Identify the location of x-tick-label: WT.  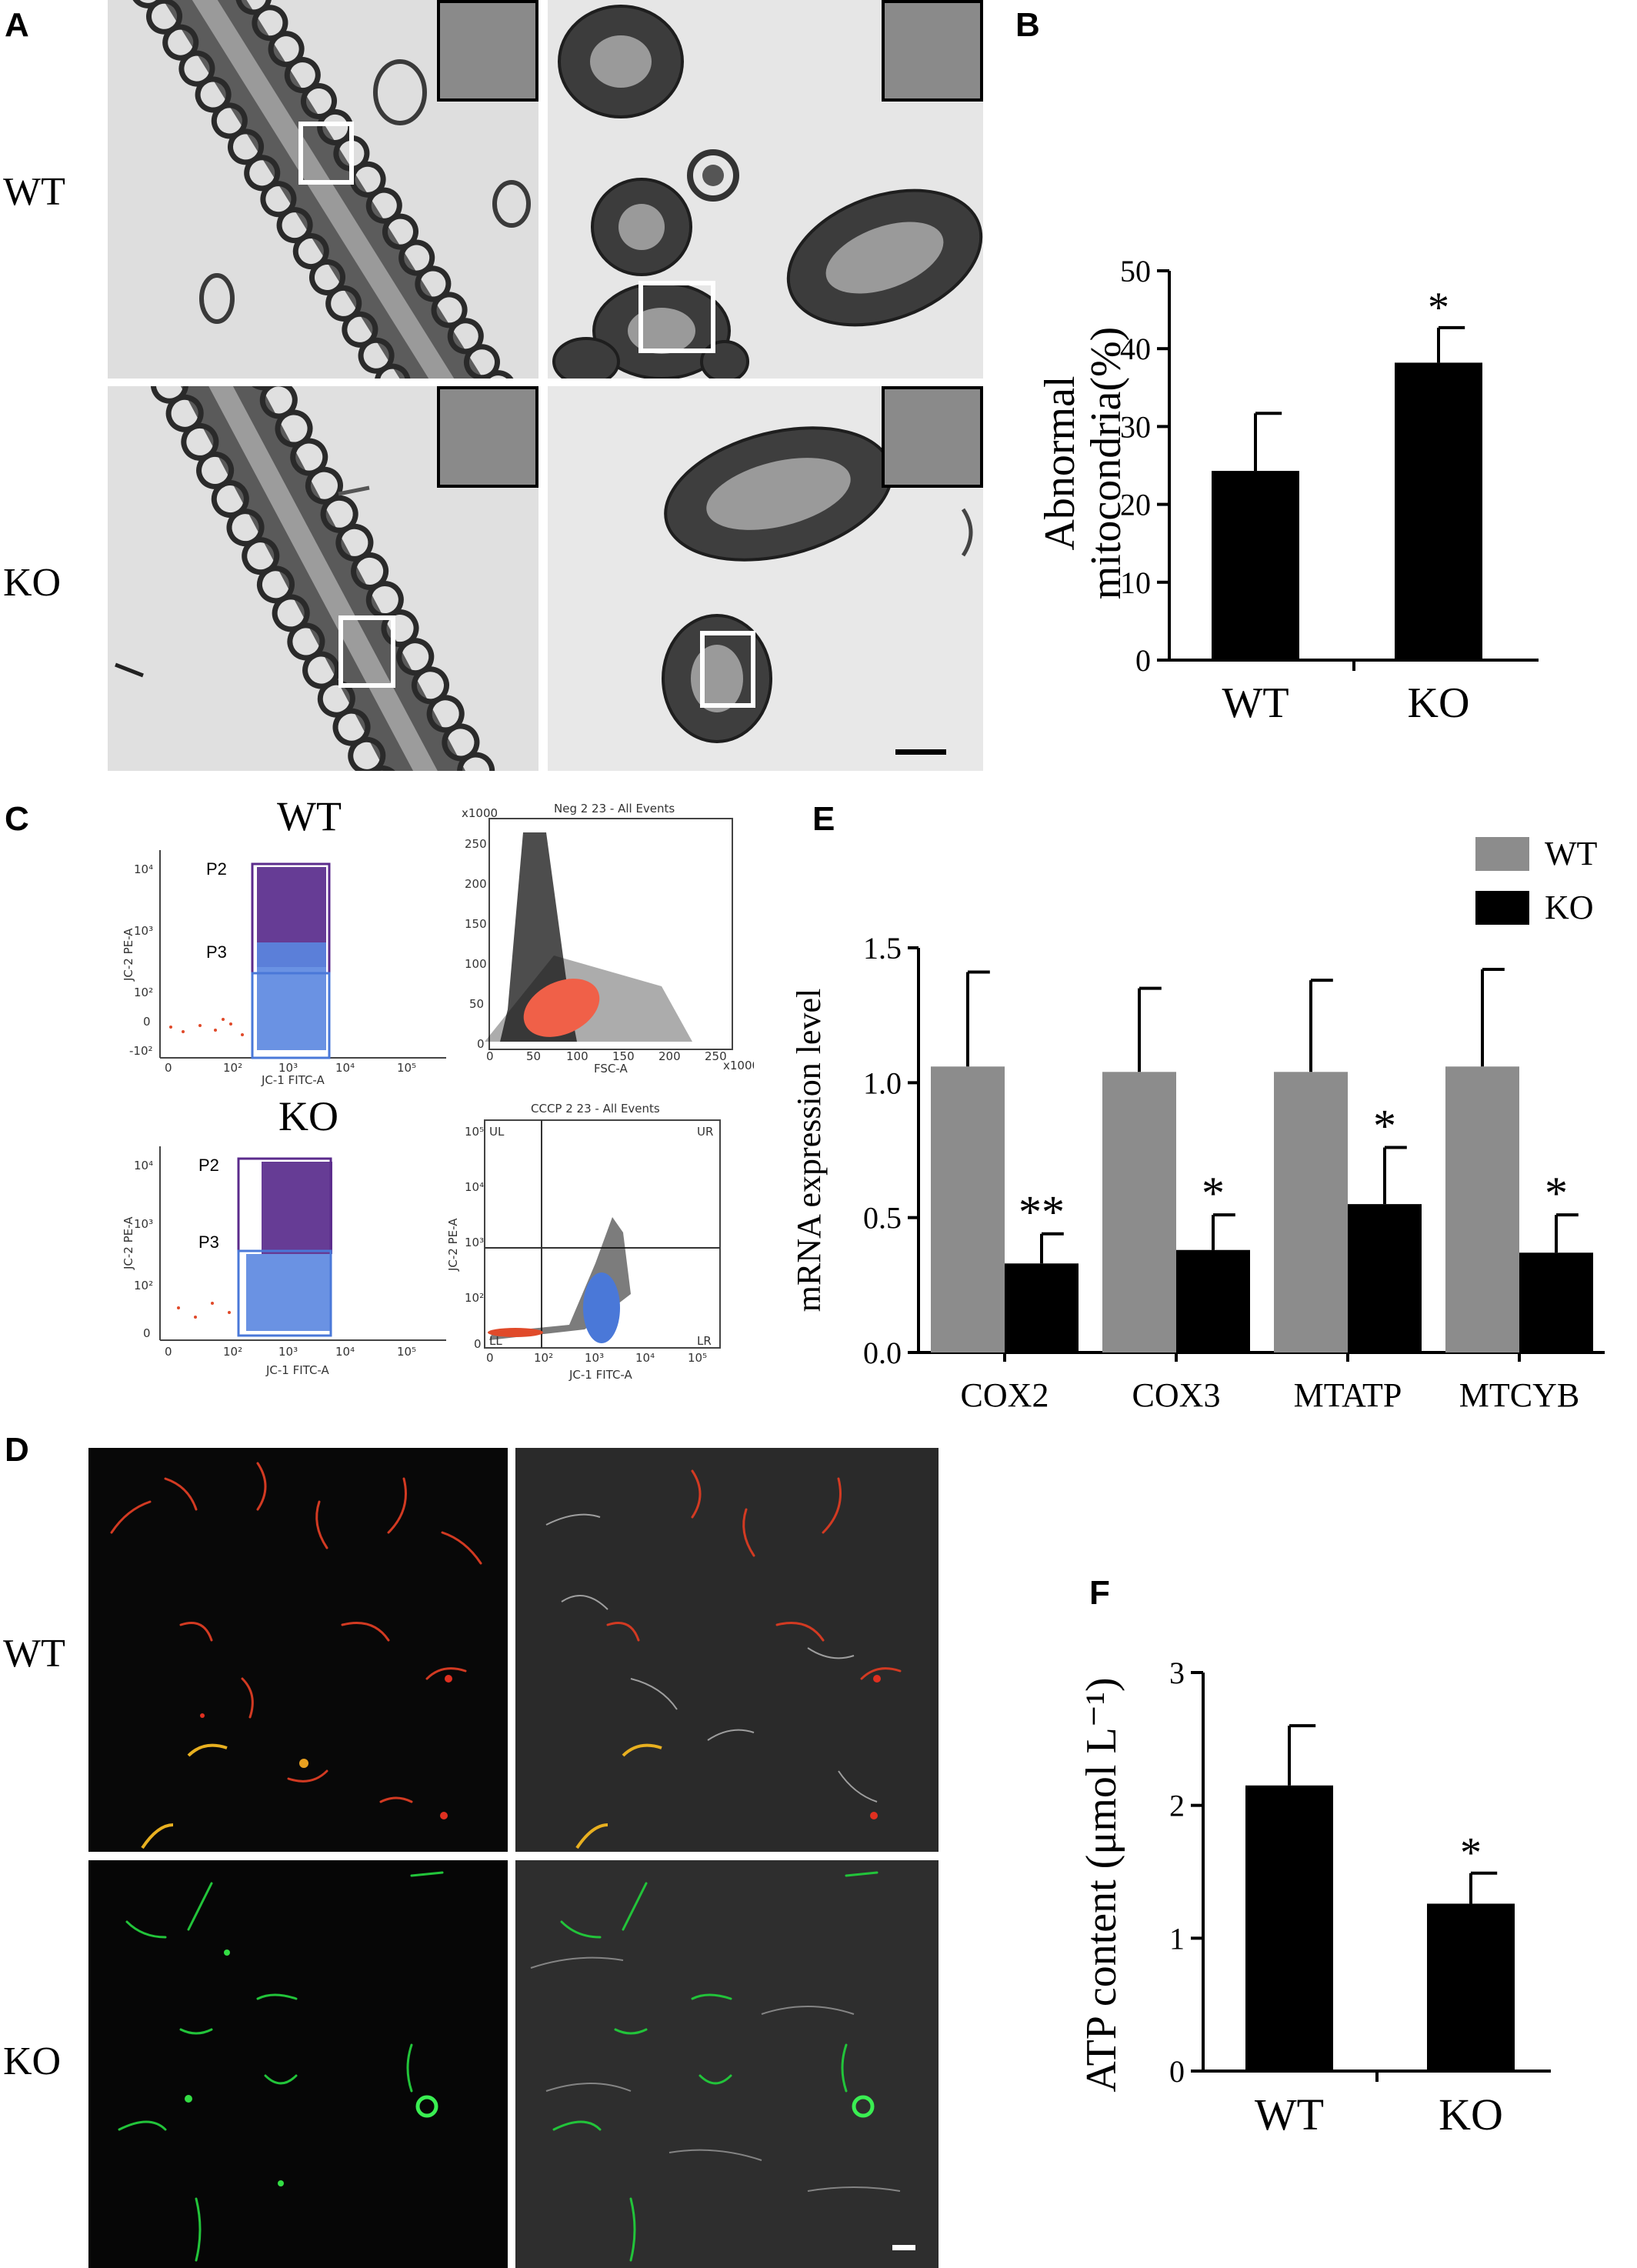
(1289, 2115).